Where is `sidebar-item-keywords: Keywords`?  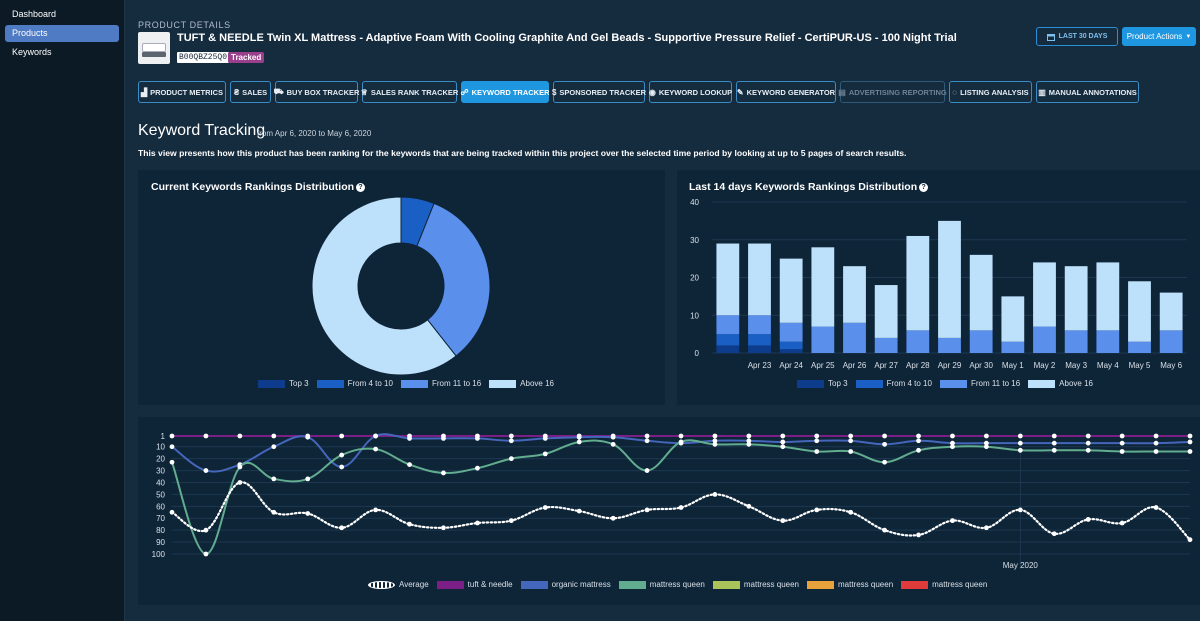 sidebar-item-keywords: Keywords is located at coordinates (32, 52).